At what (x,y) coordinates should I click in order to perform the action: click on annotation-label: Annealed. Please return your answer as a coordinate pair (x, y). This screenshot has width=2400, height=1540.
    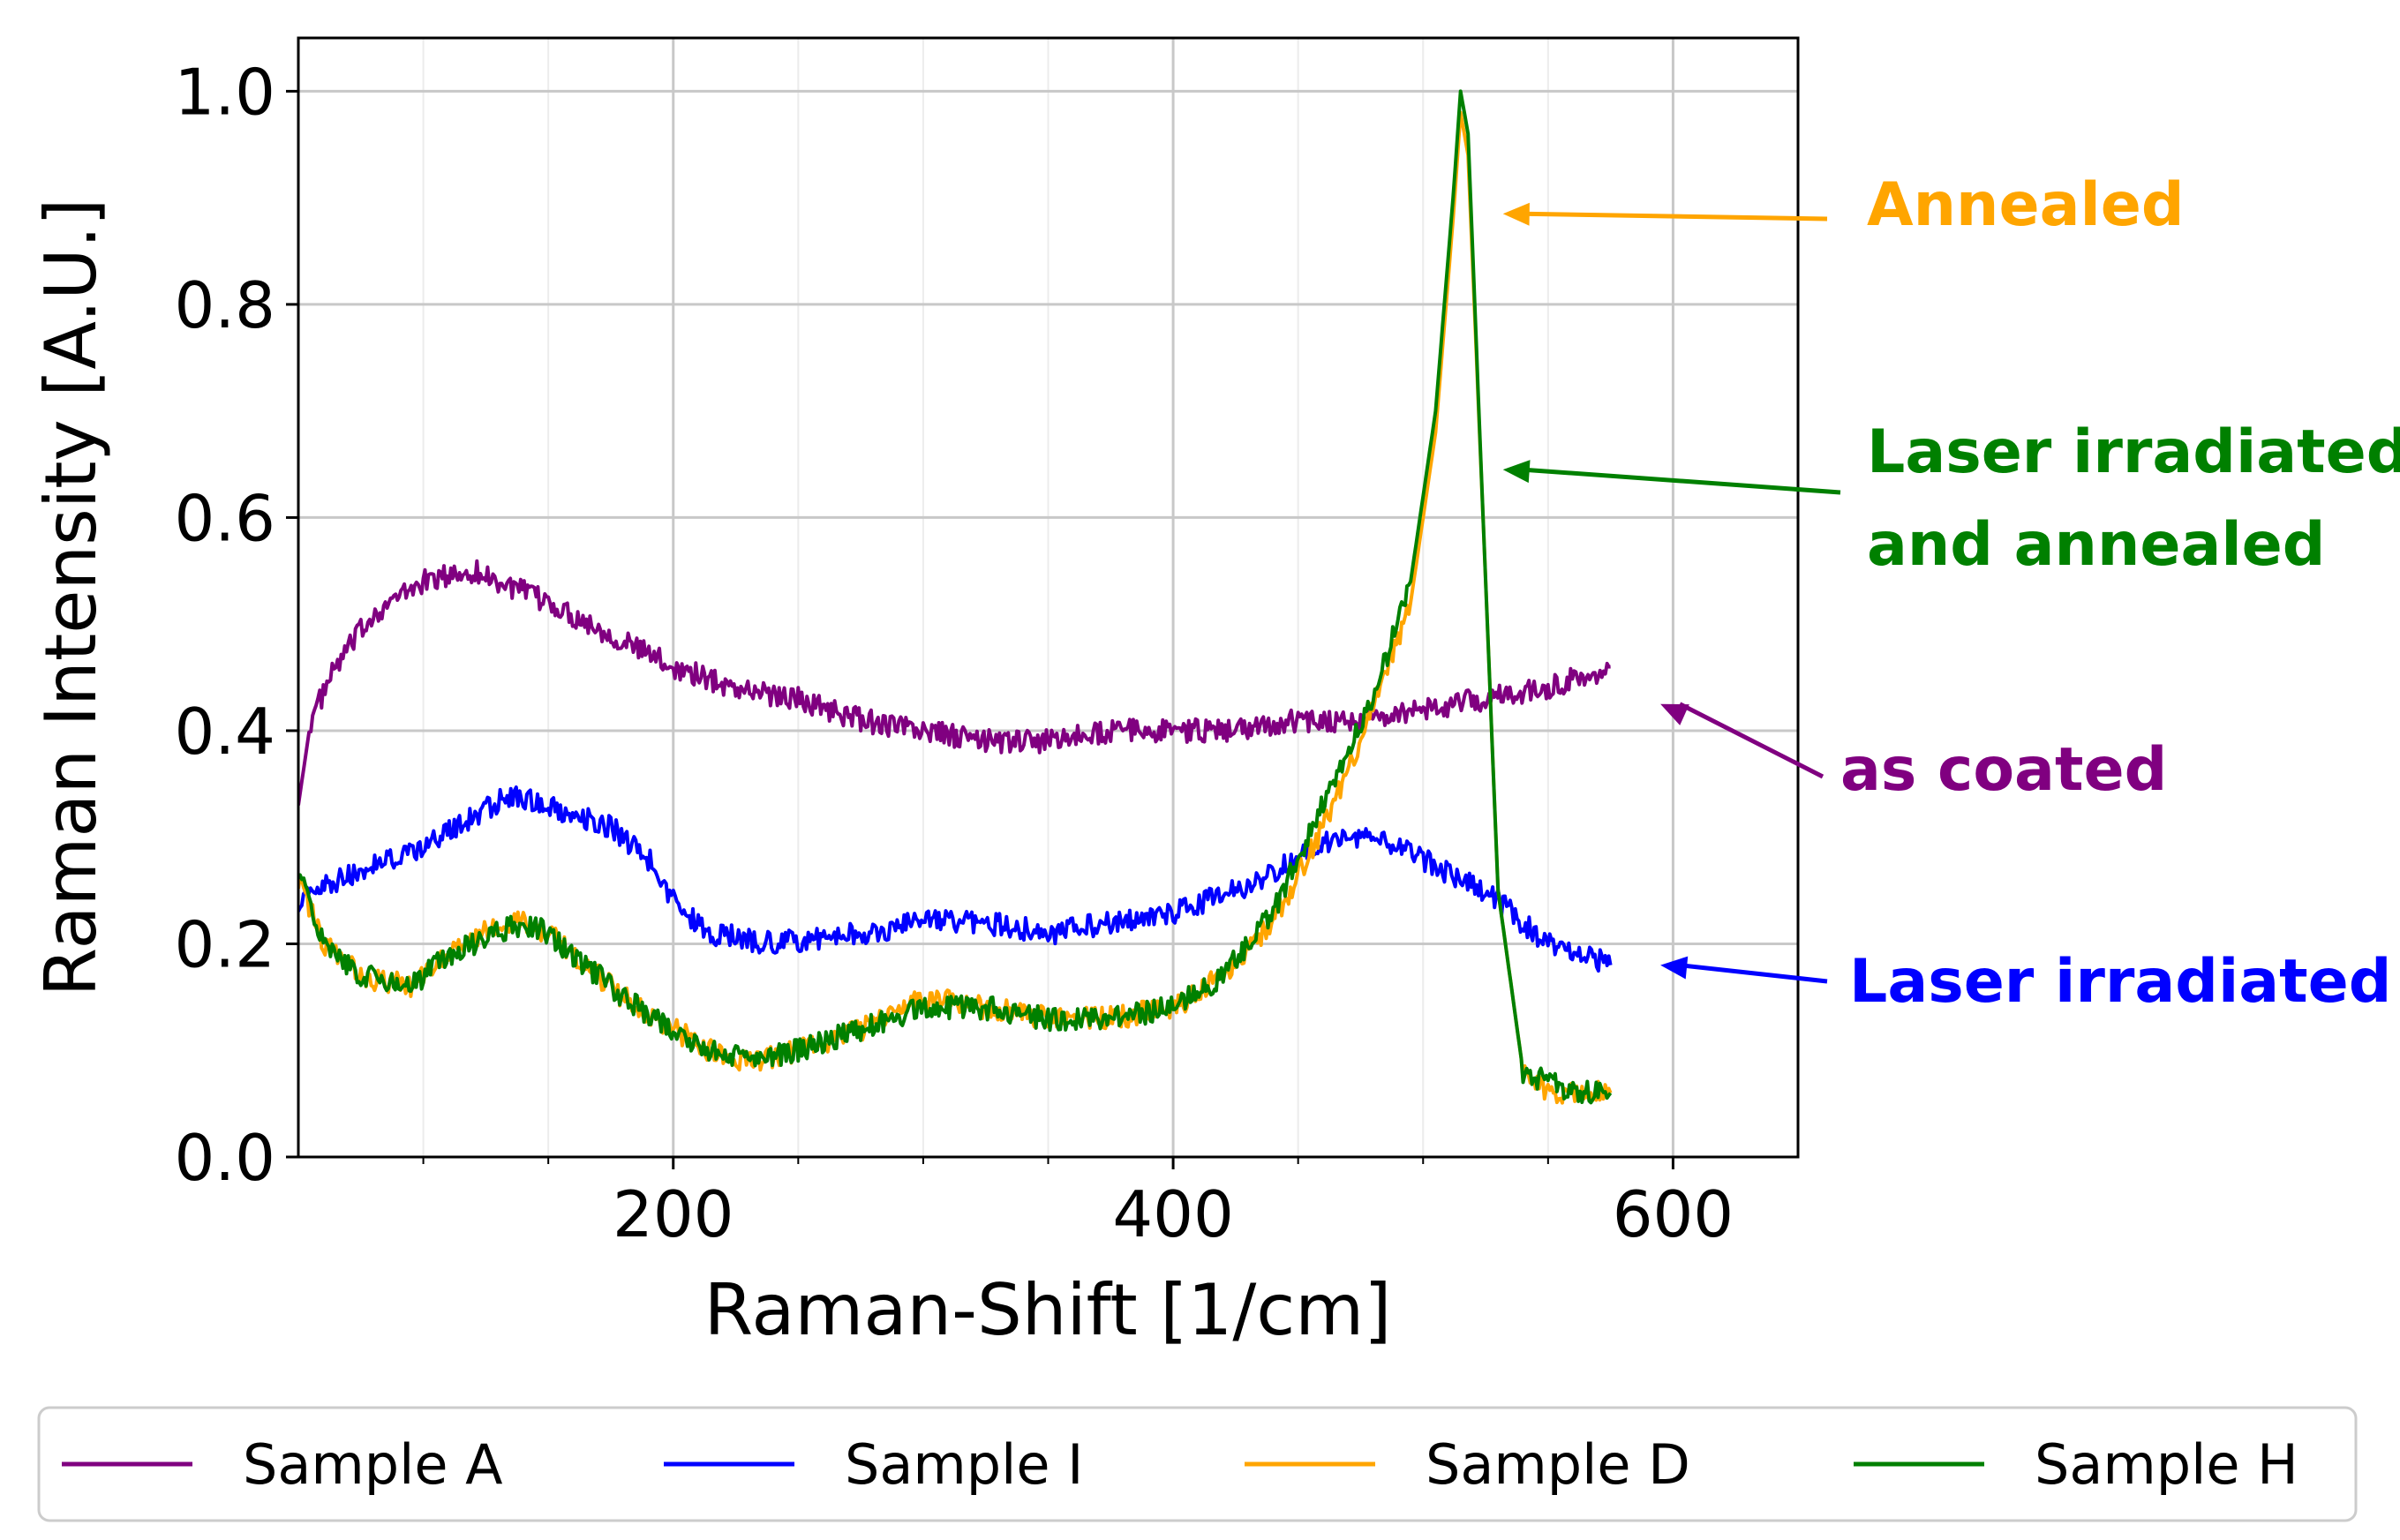
    Looking at the image, I should click on (2026, 205).